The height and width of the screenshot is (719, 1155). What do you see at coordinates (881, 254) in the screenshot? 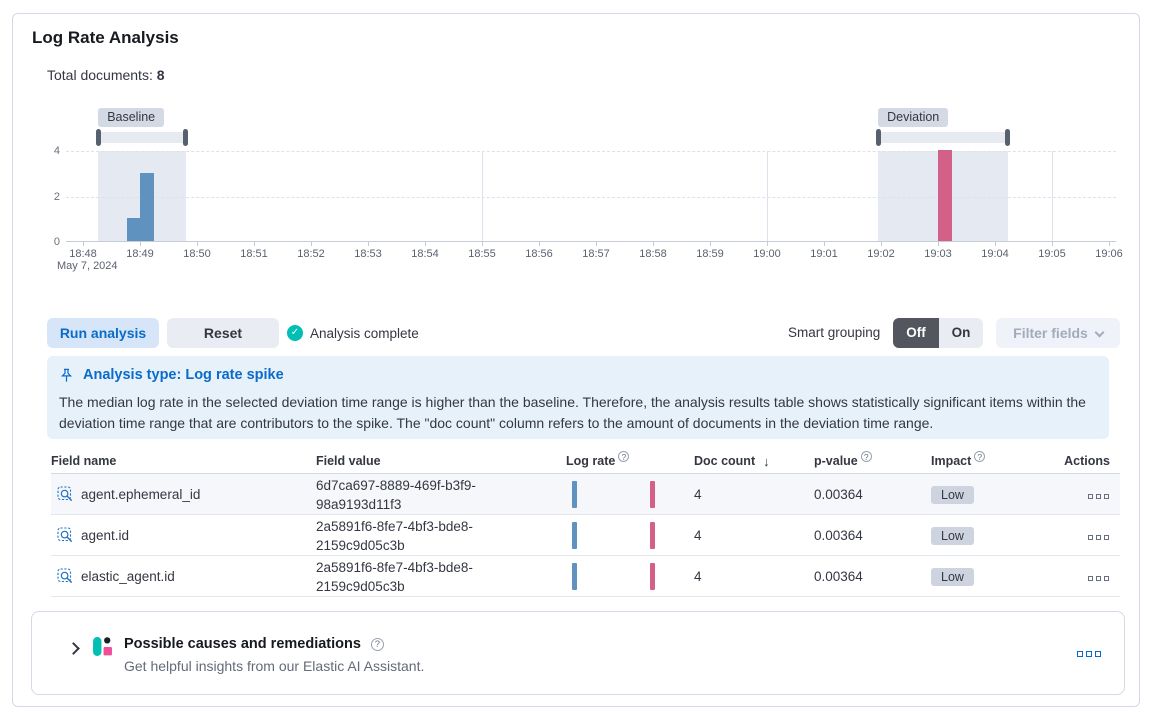
I see `x-tick-label: 19:02` at bounding box center [881, 254].